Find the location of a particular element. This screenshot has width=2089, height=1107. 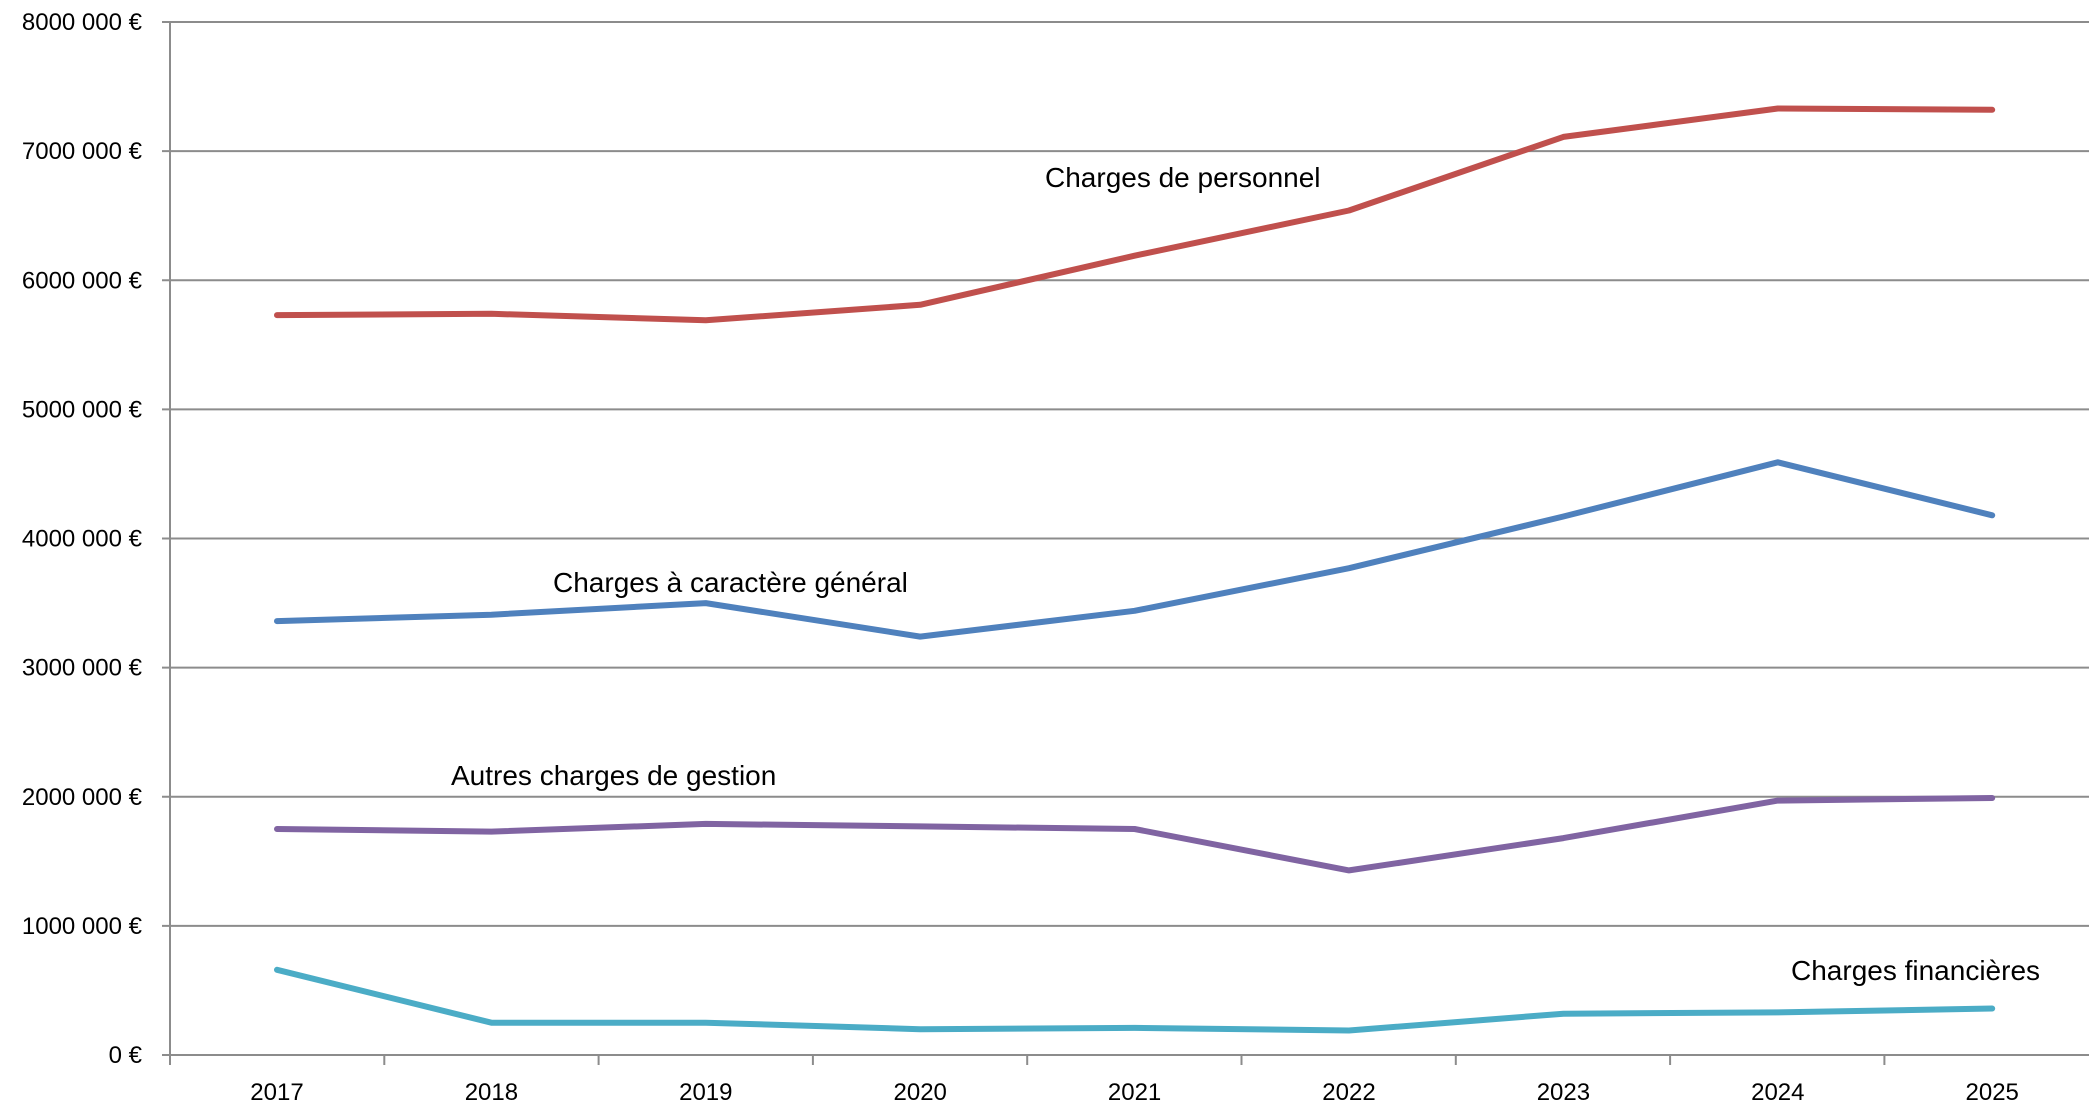

x-tick-label: 2020 is located at coordinates (920, 1092).